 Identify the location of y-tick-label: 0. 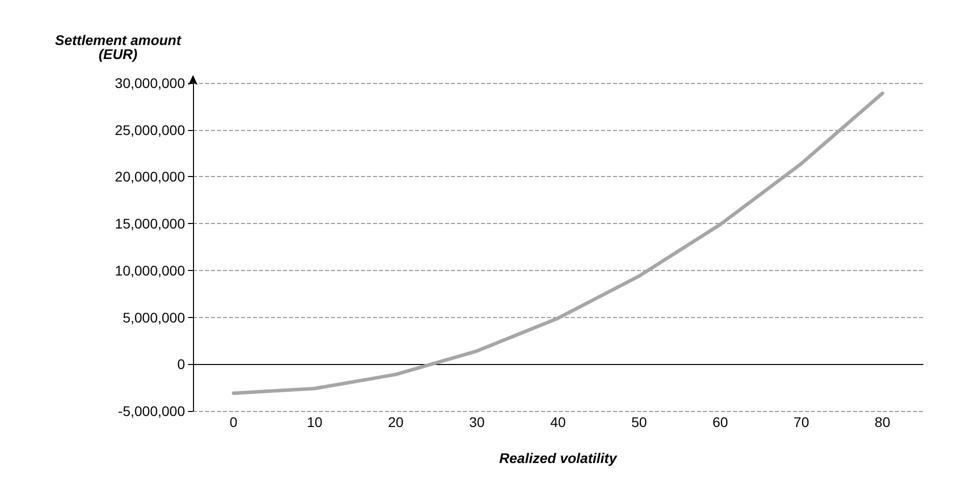
(181, 364).